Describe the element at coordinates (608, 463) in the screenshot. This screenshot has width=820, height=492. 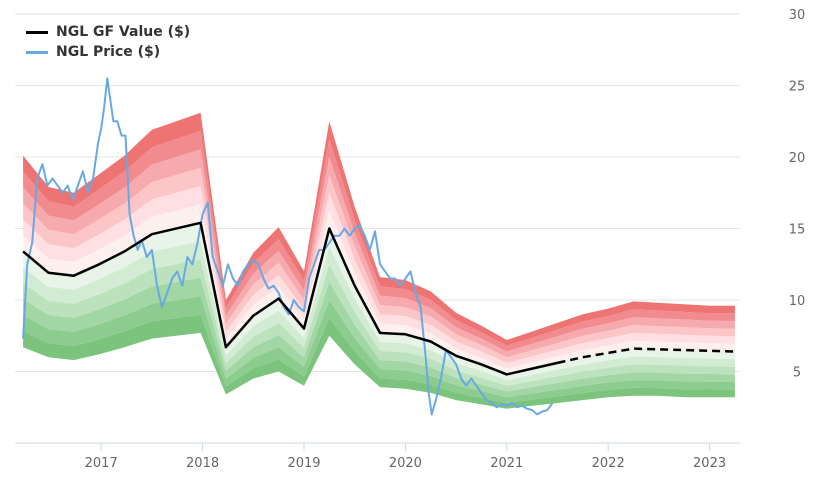
I see `x-tick-label: 2022` at that location.